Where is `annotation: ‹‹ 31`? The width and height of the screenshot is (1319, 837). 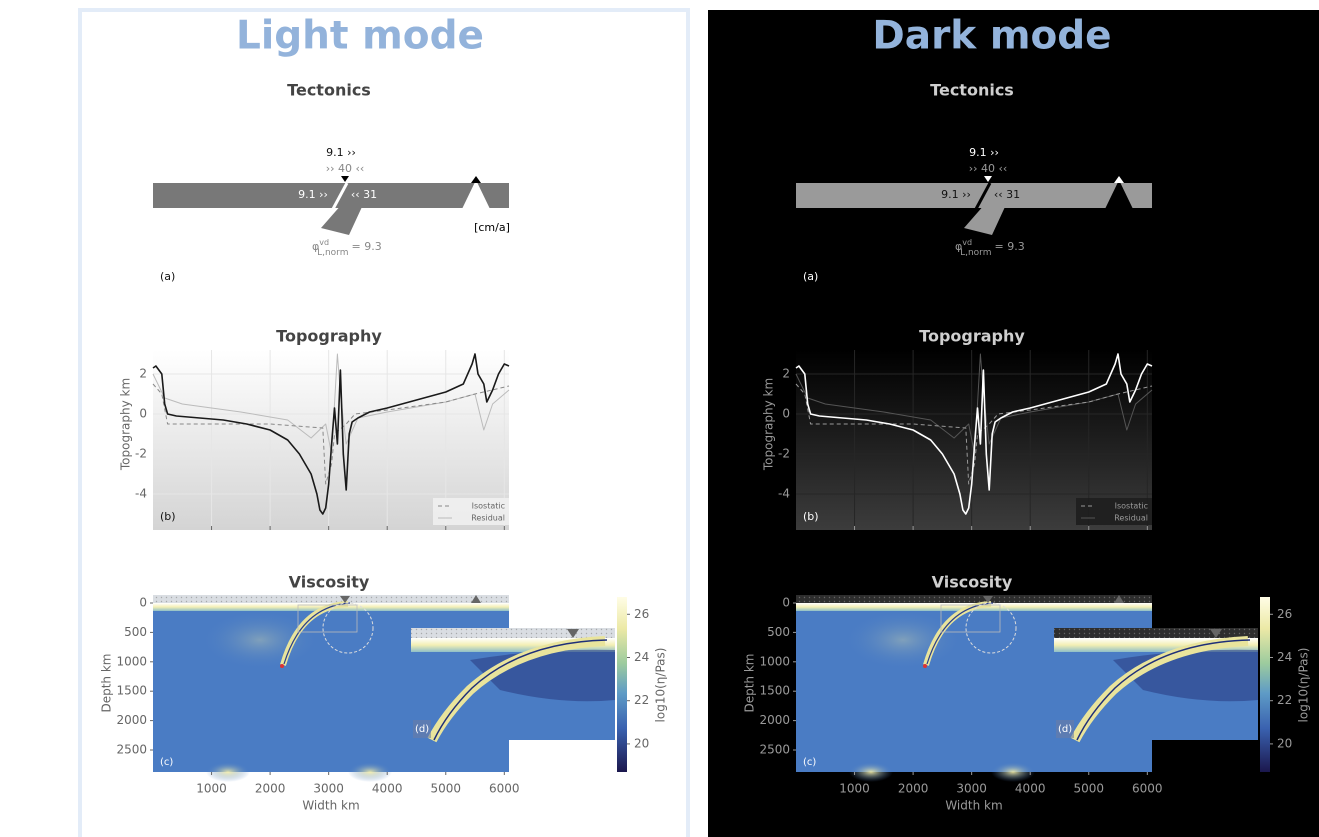 annotation: ‹‹ 31 is located at coordinates (364, 194).